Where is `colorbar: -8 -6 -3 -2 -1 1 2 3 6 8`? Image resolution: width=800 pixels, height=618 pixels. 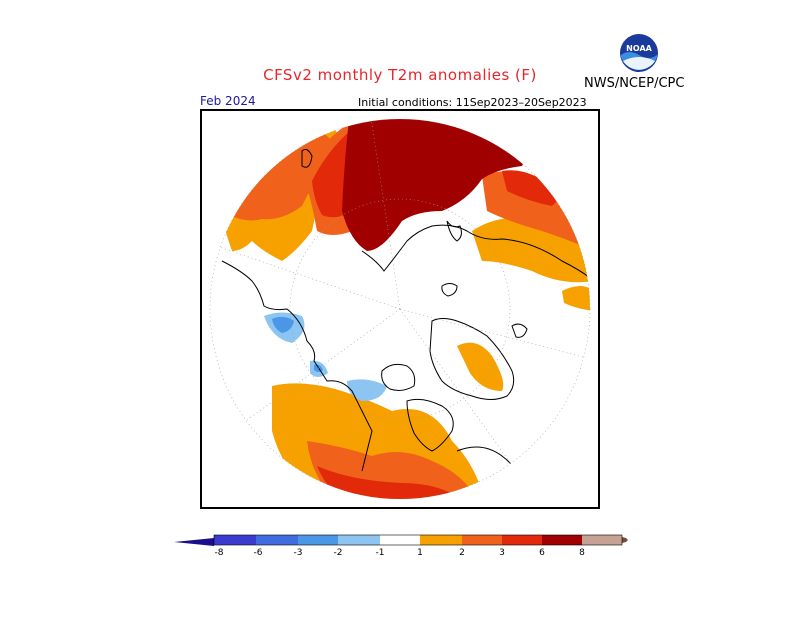 colorbar: -8 -6 -3 -2 -1 1 2 3 6 8 is located at coordinates (401, 546).